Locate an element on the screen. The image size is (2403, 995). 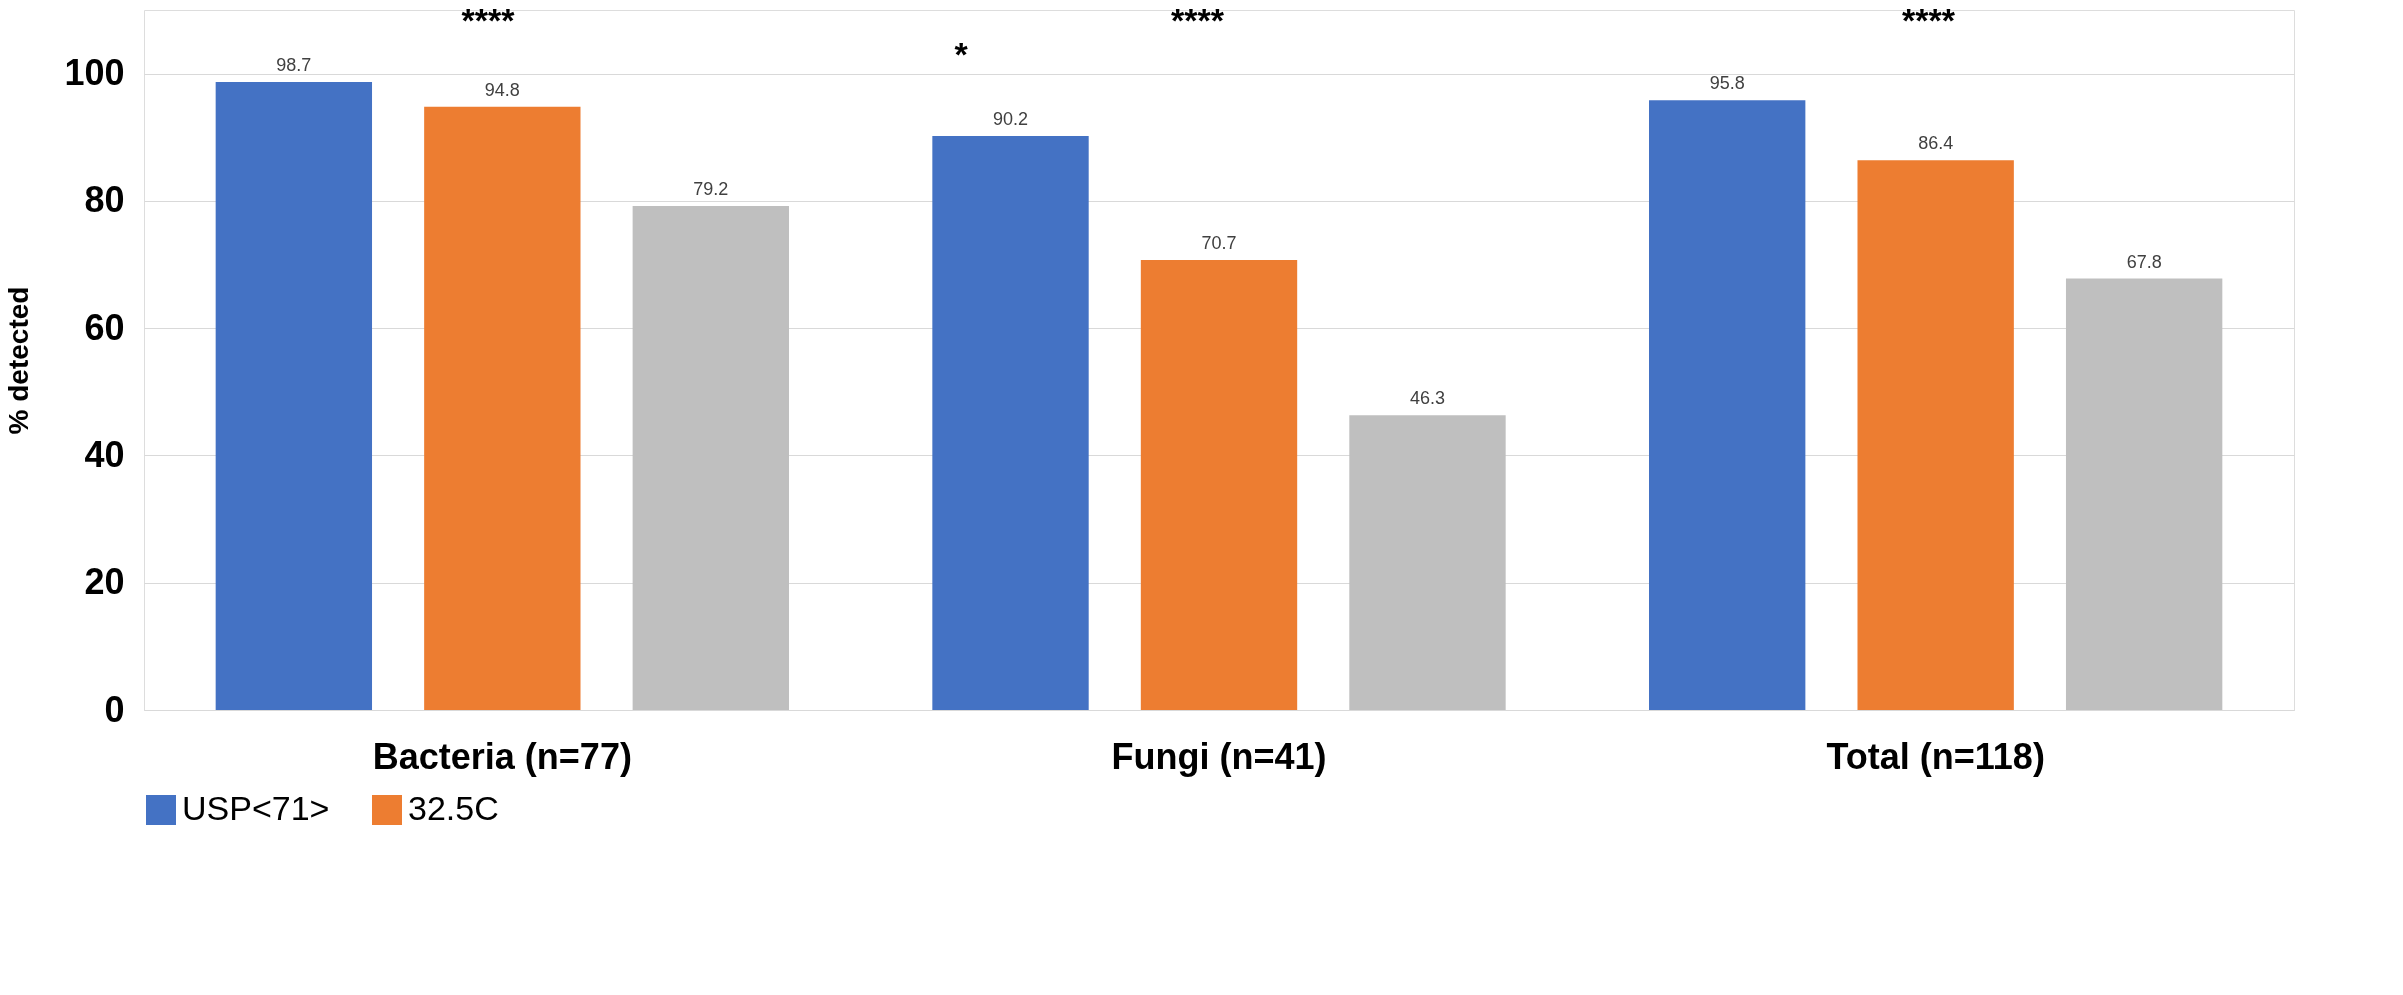
y-axis-title: % detected is located at coordinates (19, 360).